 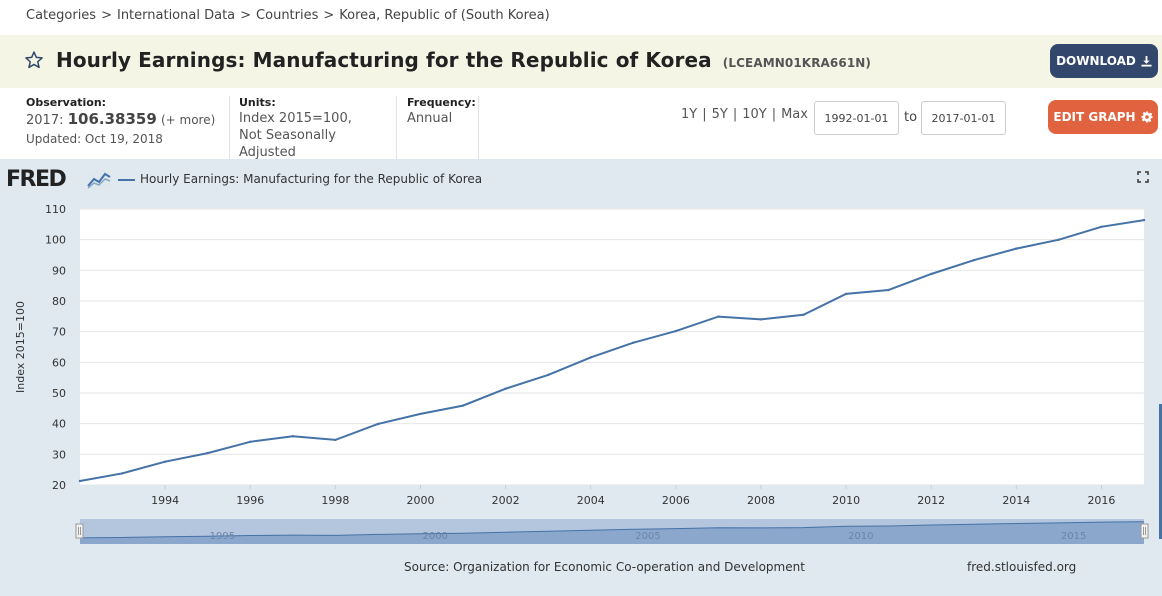 I want to click on navigator-area, so click(x=612, y=532).